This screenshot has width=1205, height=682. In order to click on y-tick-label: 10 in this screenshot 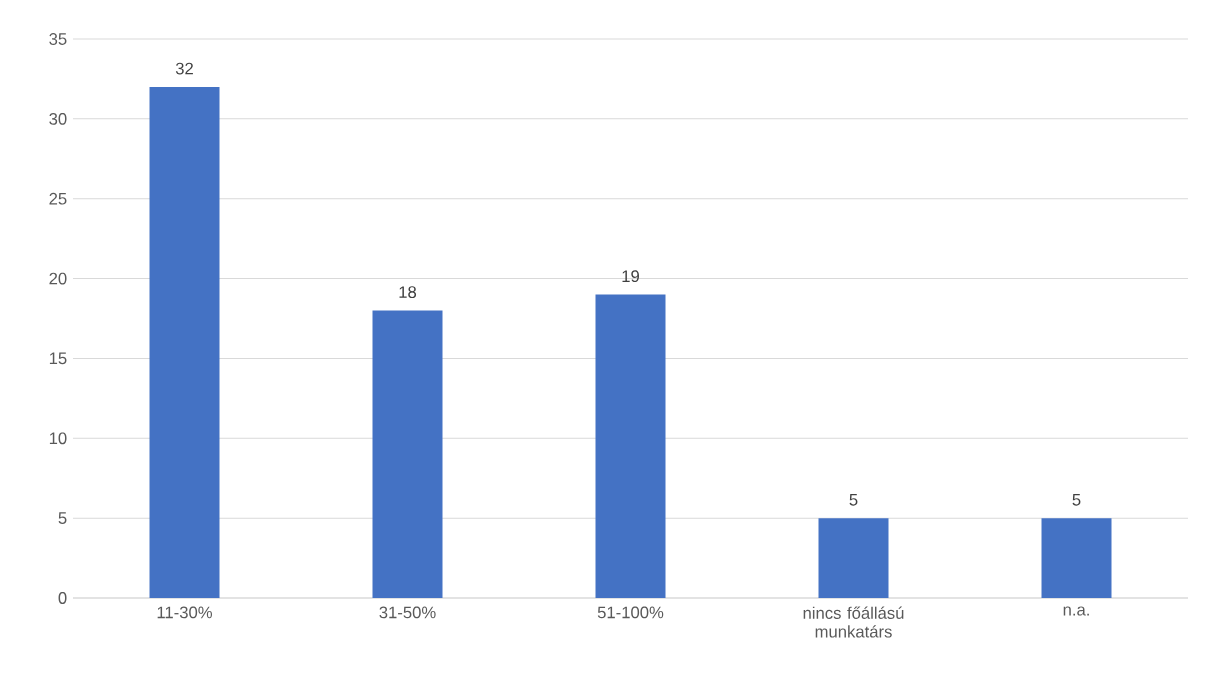, I will do `click(58, 438)`.